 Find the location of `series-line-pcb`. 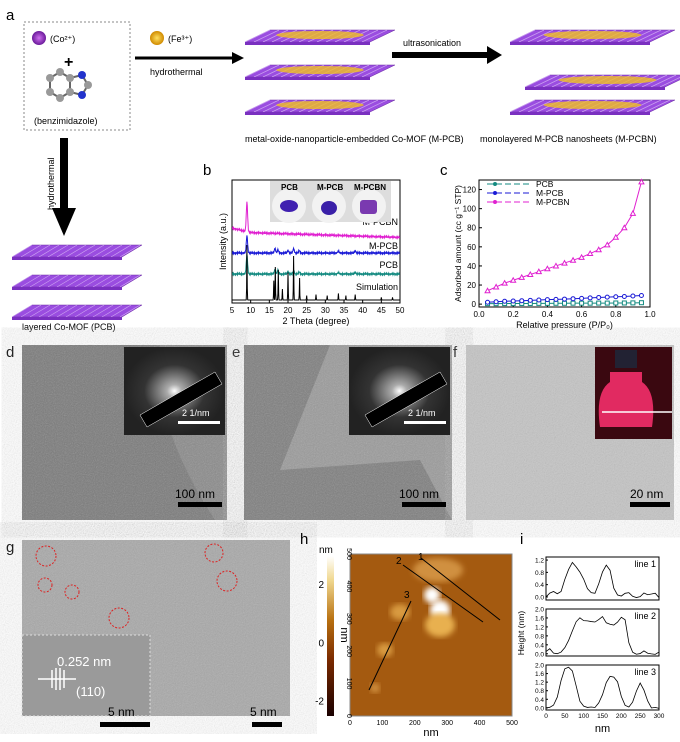

series-line-pcb is located at coordinates (316, 265).